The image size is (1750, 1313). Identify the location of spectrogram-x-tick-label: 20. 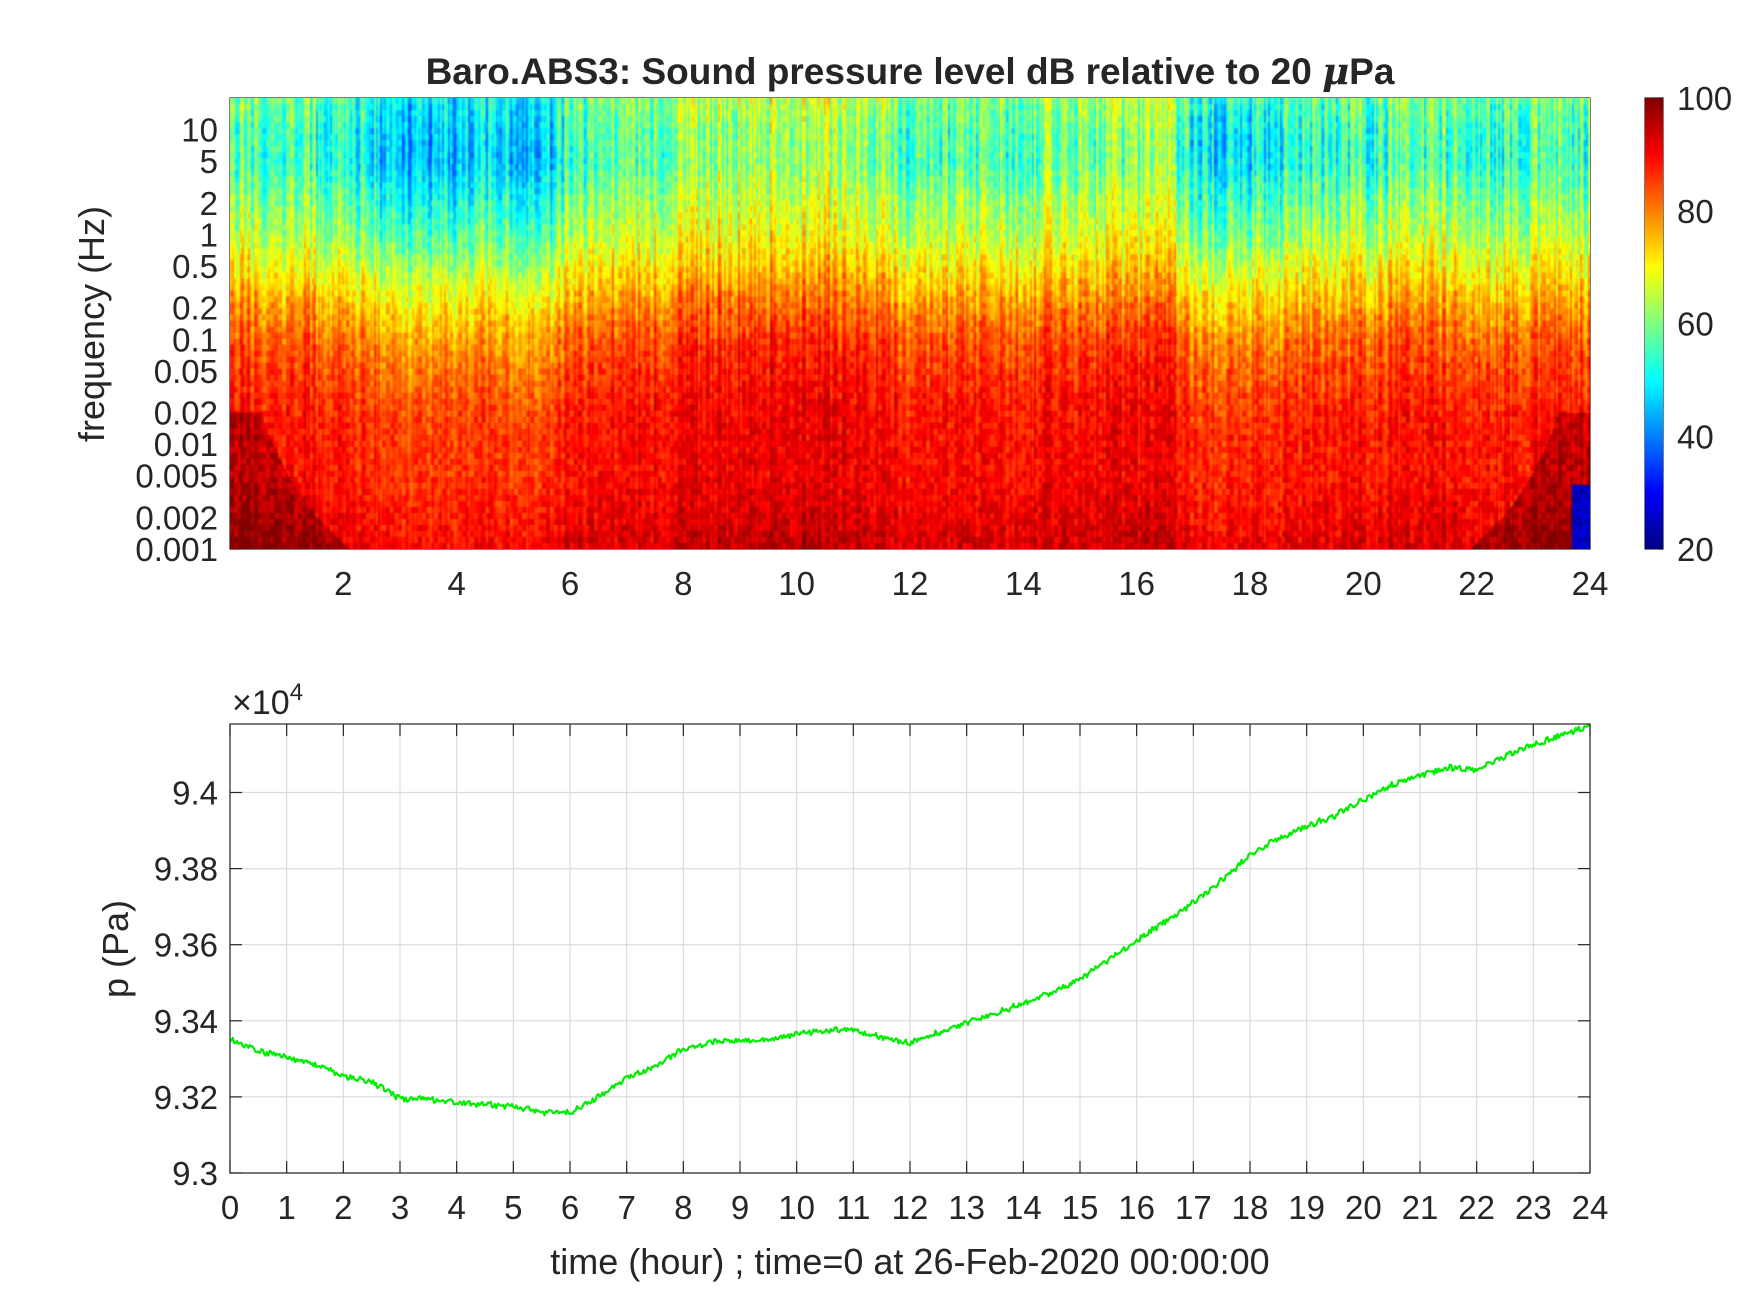
(1363, 583).